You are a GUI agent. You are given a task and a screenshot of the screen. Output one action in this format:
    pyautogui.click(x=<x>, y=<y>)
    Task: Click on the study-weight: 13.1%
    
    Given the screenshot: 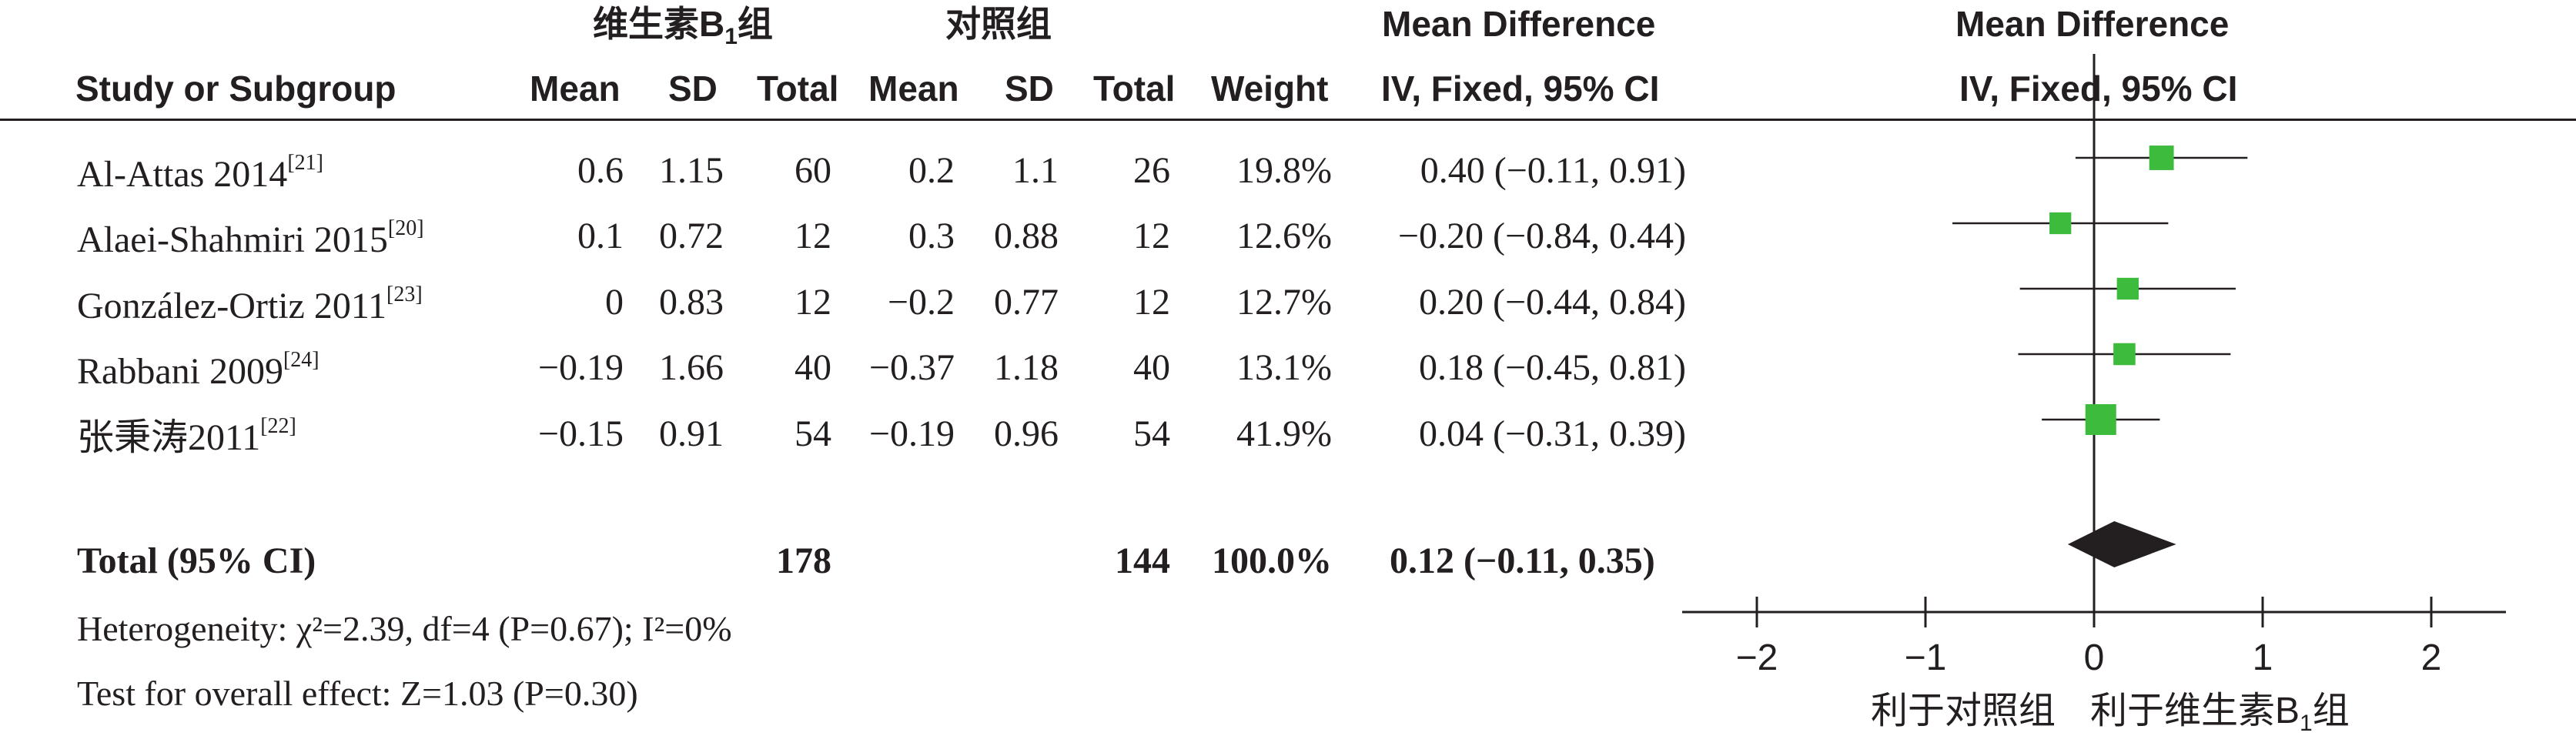 What is the action you would take?
    pyautogui.click(x=1284, y=367)
    